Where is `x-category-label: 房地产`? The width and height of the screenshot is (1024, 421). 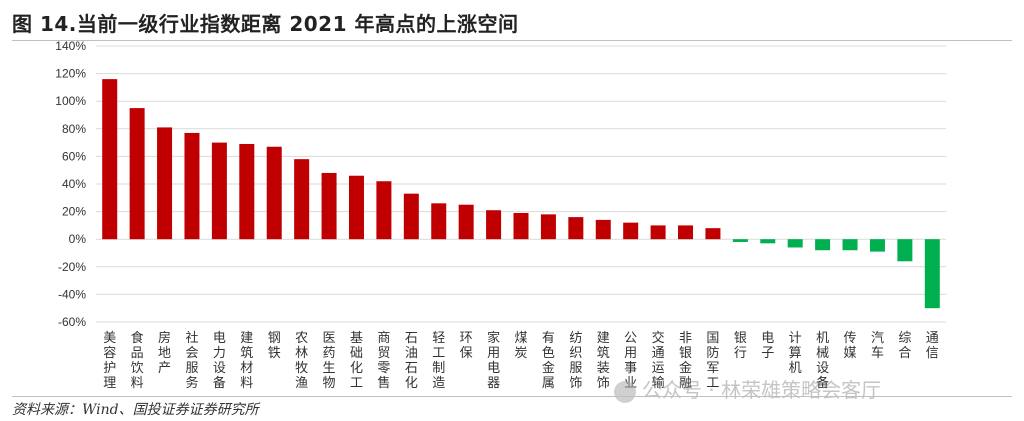 x-category-label: 房地产 is located at coordinates (164, 353).